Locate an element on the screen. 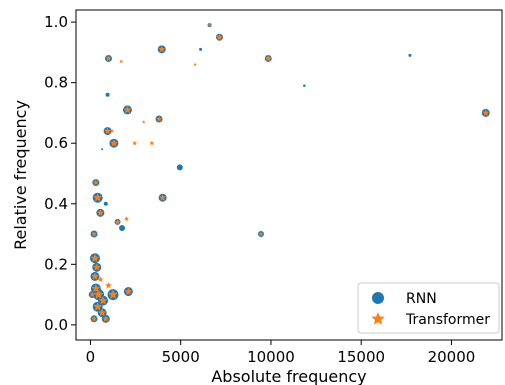 This screenshot has width=505, height=385. x-axis-label: Absolute frequency is located at coordinates (288, 376).